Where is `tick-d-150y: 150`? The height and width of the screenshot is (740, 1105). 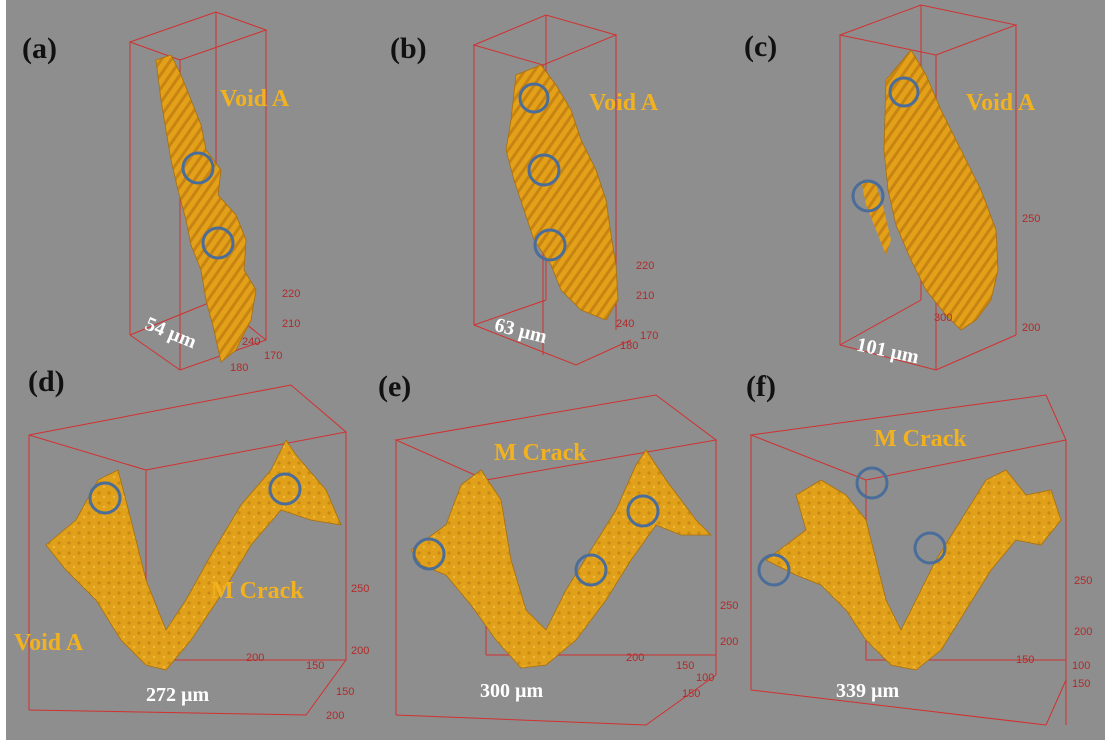
tick-d-150y: 150 is located at coordinates (345, 692).